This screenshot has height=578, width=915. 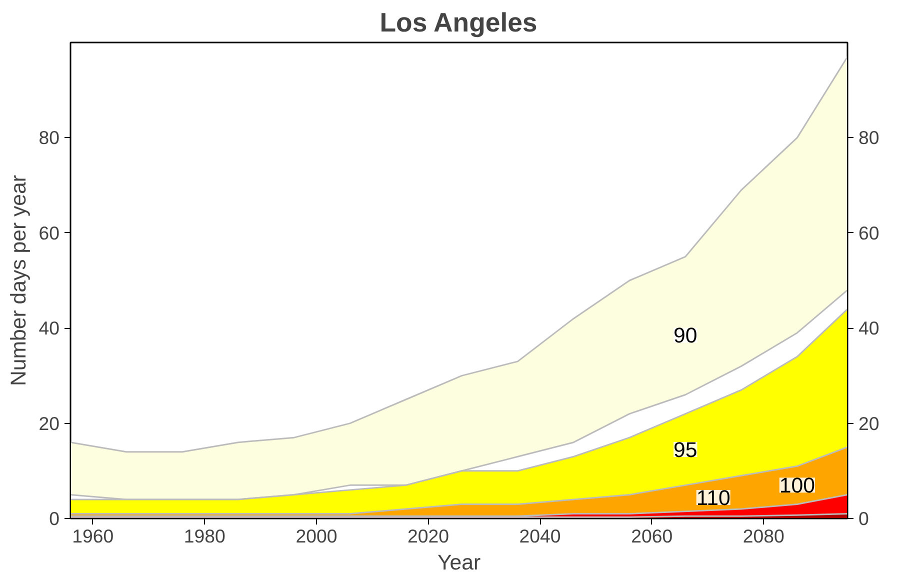 What do you see at coordinates (317, 536) in the screenshot?
I see `x-tick-label: 2000` at bounding box center [317, 536].